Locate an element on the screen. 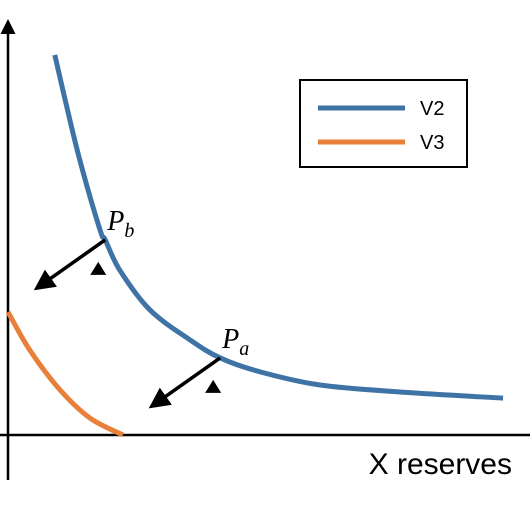  point-label: Pa is located at coordinates (235, 342).